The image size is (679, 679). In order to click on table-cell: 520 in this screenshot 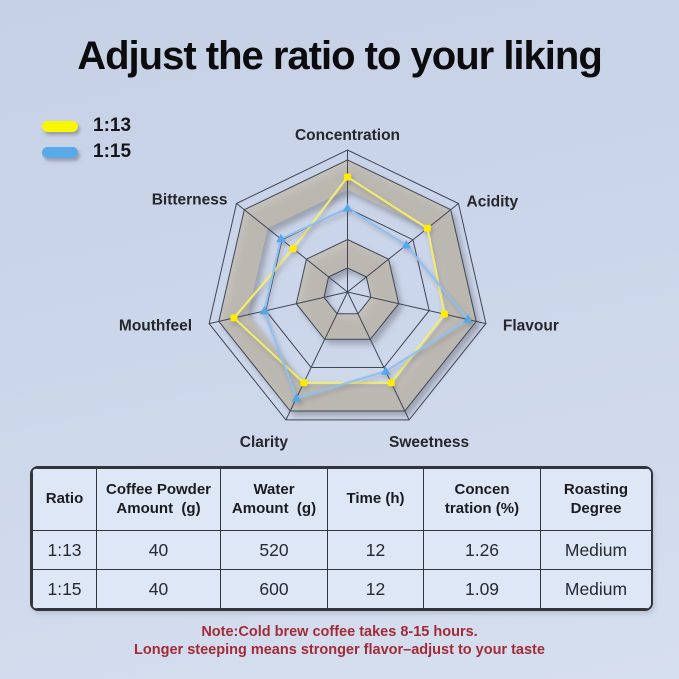, I will do `click(274, 550)`.